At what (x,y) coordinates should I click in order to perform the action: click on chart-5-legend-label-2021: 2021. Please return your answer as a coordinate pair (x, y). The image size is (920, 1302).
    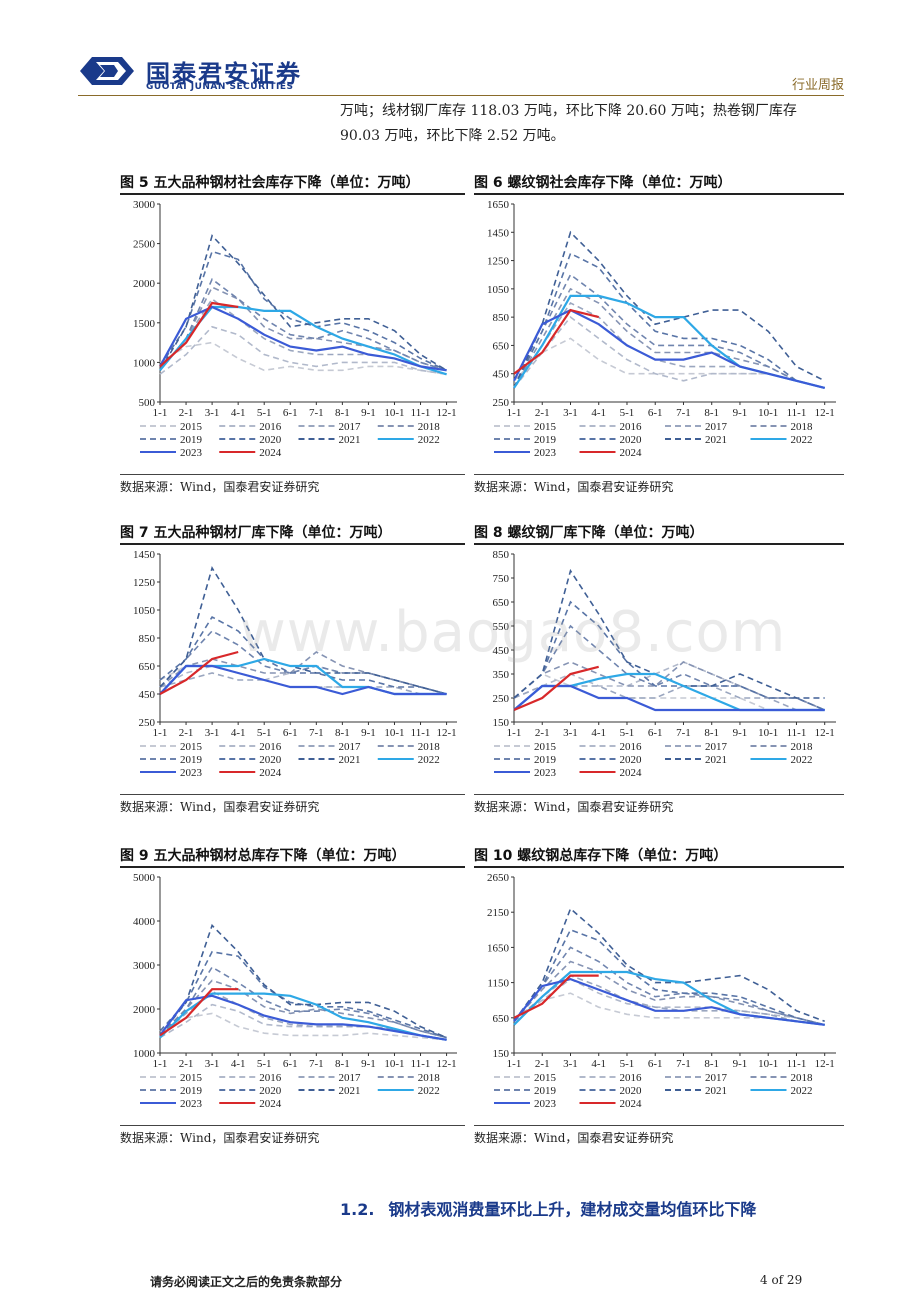
    Looking at the image, I should click on (716, 1091).